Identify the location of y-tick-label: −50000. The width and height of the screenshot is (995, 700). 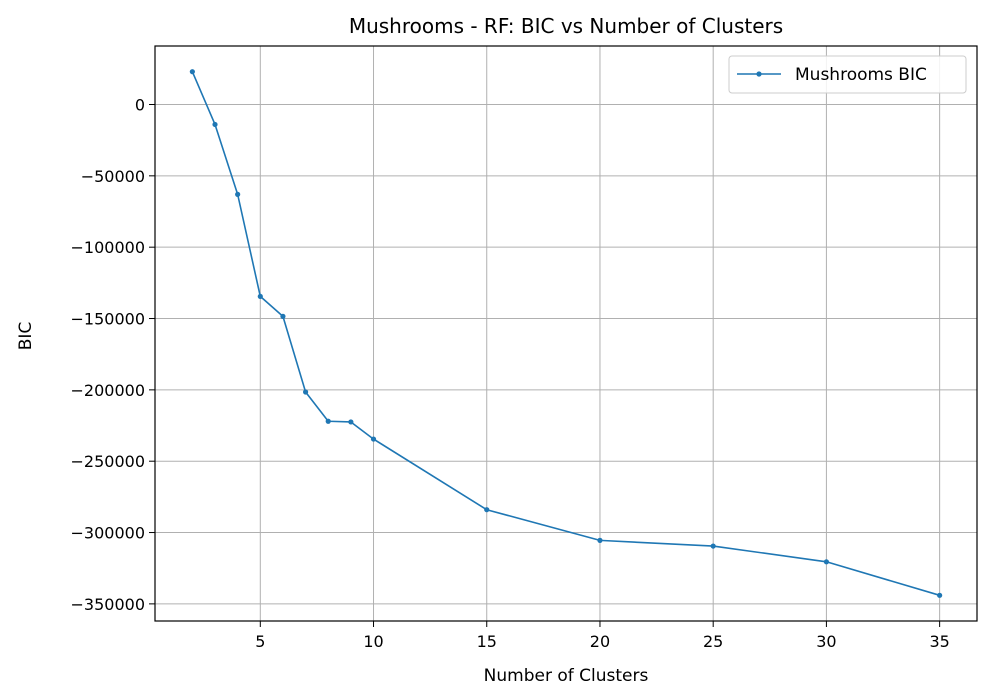
(113, 176).